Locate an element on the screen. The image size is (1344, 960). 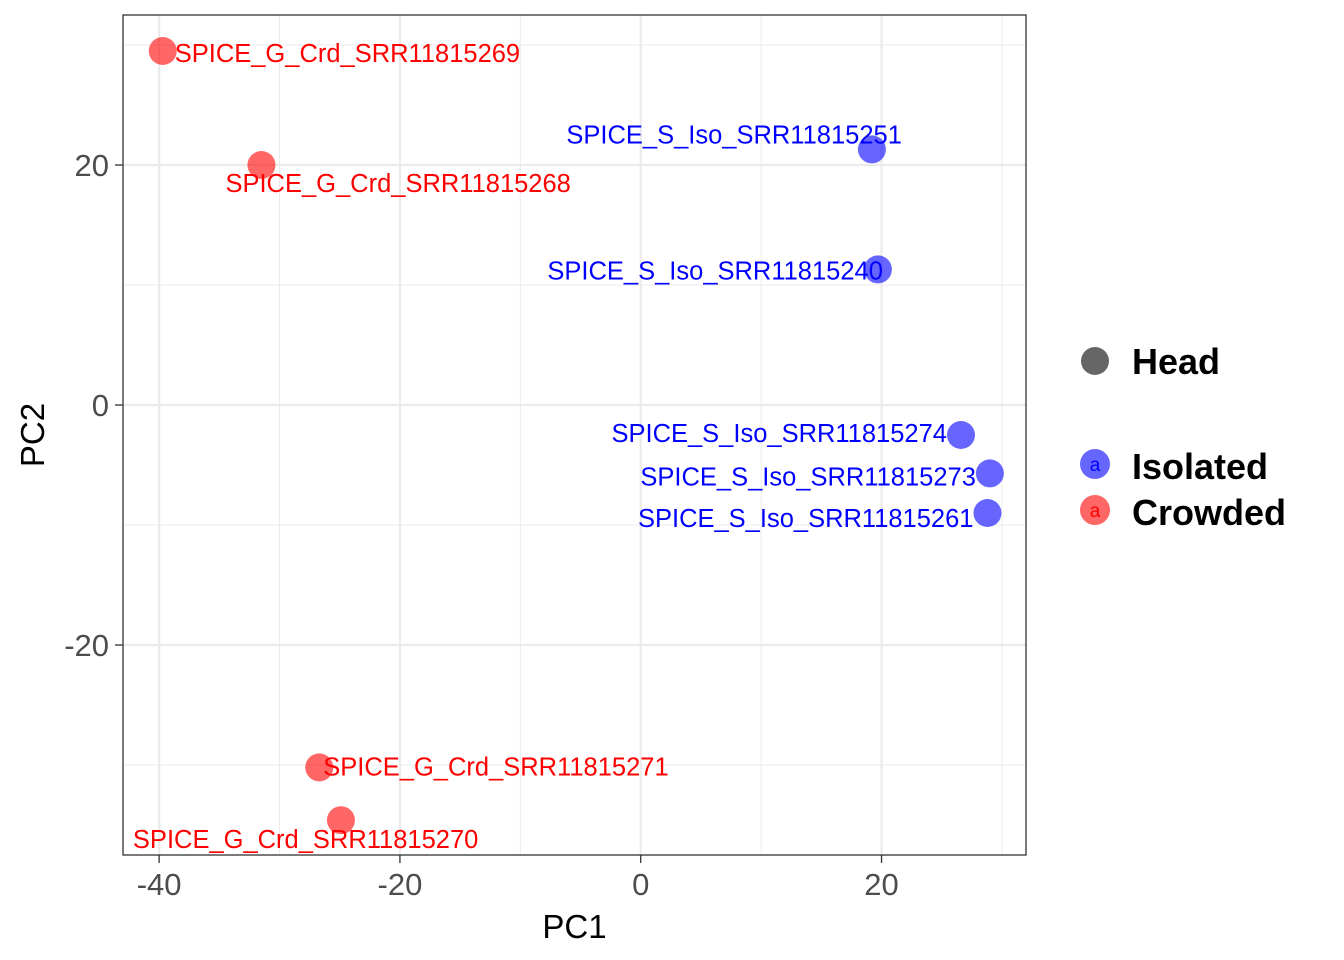
legend: Head a Isolated a Crowded is located at coordinates (1183, 437).